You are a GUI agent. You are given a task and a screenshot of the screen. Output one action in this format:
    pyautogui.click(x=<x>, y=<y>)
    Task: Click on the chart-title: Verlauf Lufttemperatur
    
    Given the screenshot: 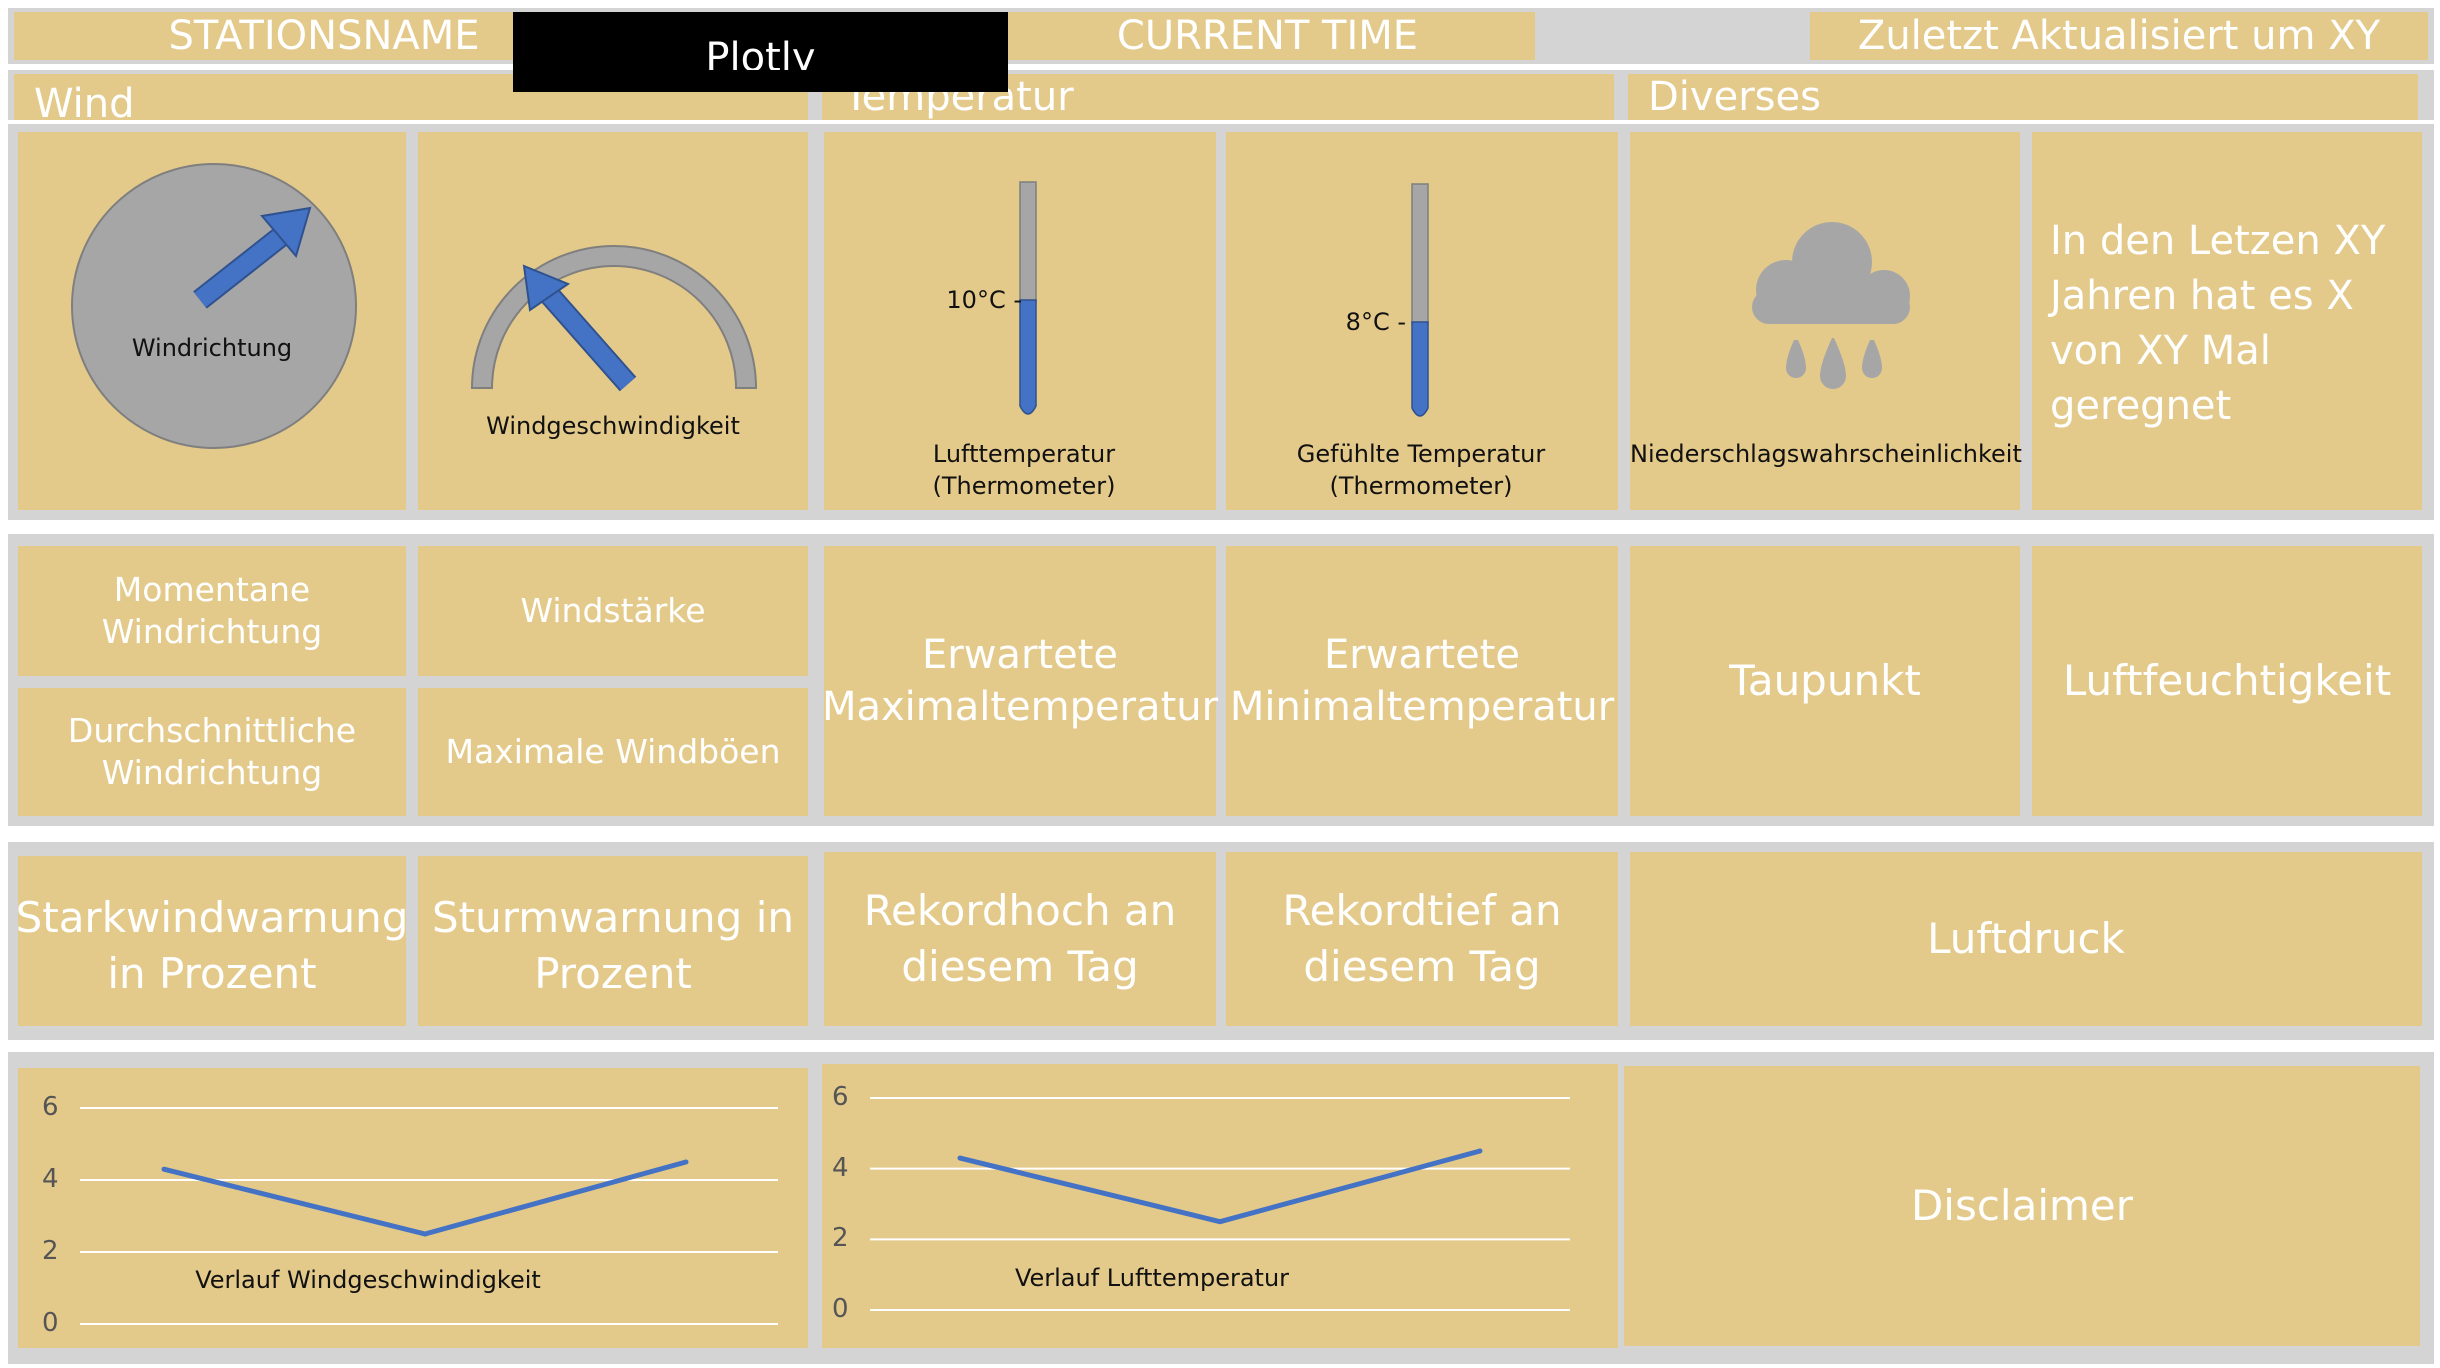 What is the action you would take?
    pyautogui.click(x=1152, y=1278)
    